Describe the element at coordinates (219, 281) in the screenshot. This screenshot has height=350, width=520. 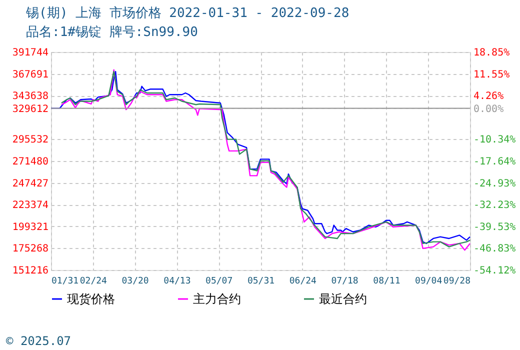
I see `x-tick-label: 05/07` at that location.